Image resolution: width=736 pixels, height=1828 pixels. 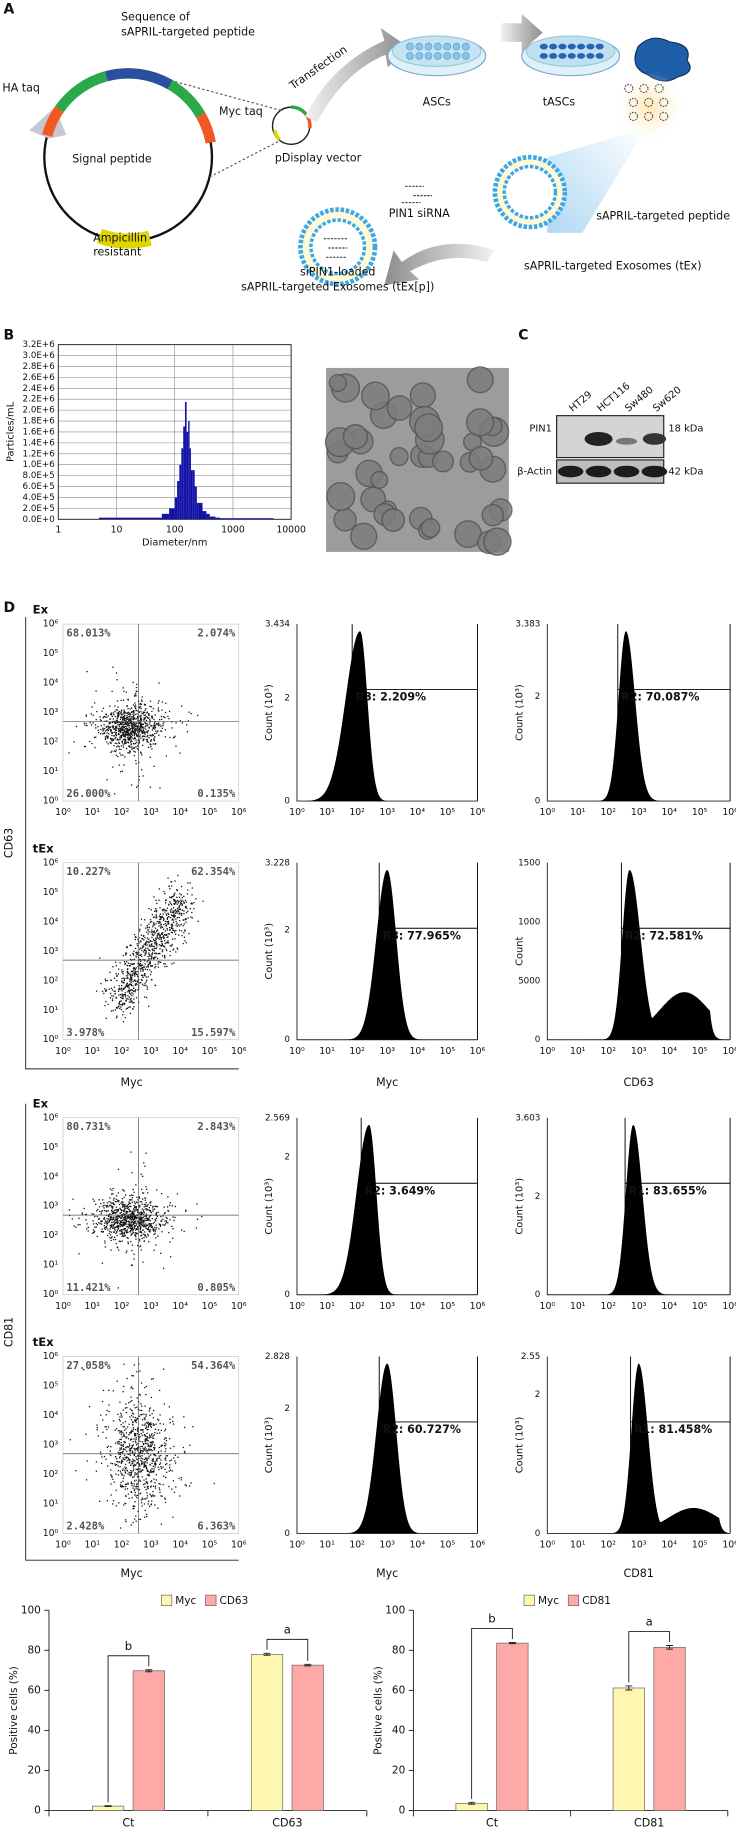 I want to click on quadrant-label: 15.597%, so click(x=213, y=1033).